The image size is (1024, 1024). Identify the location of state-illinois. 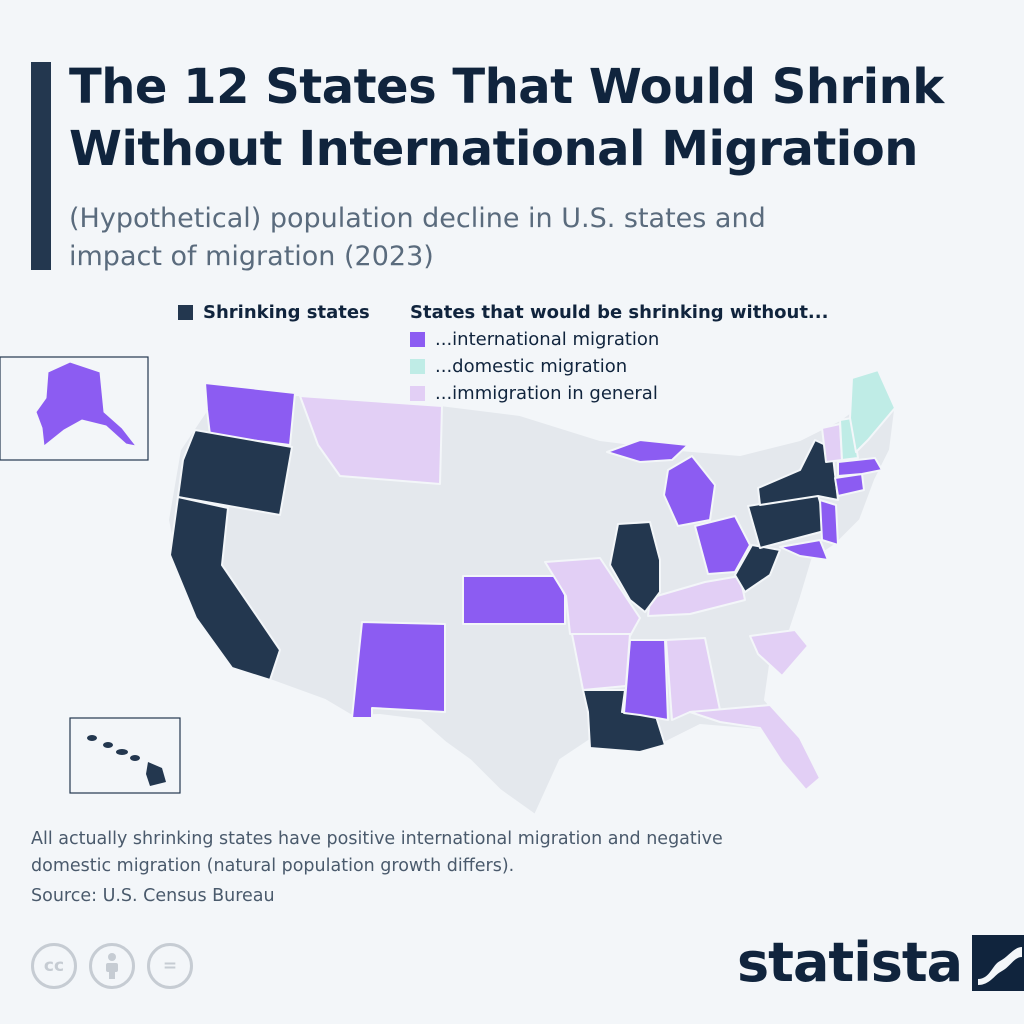
(635, 567).